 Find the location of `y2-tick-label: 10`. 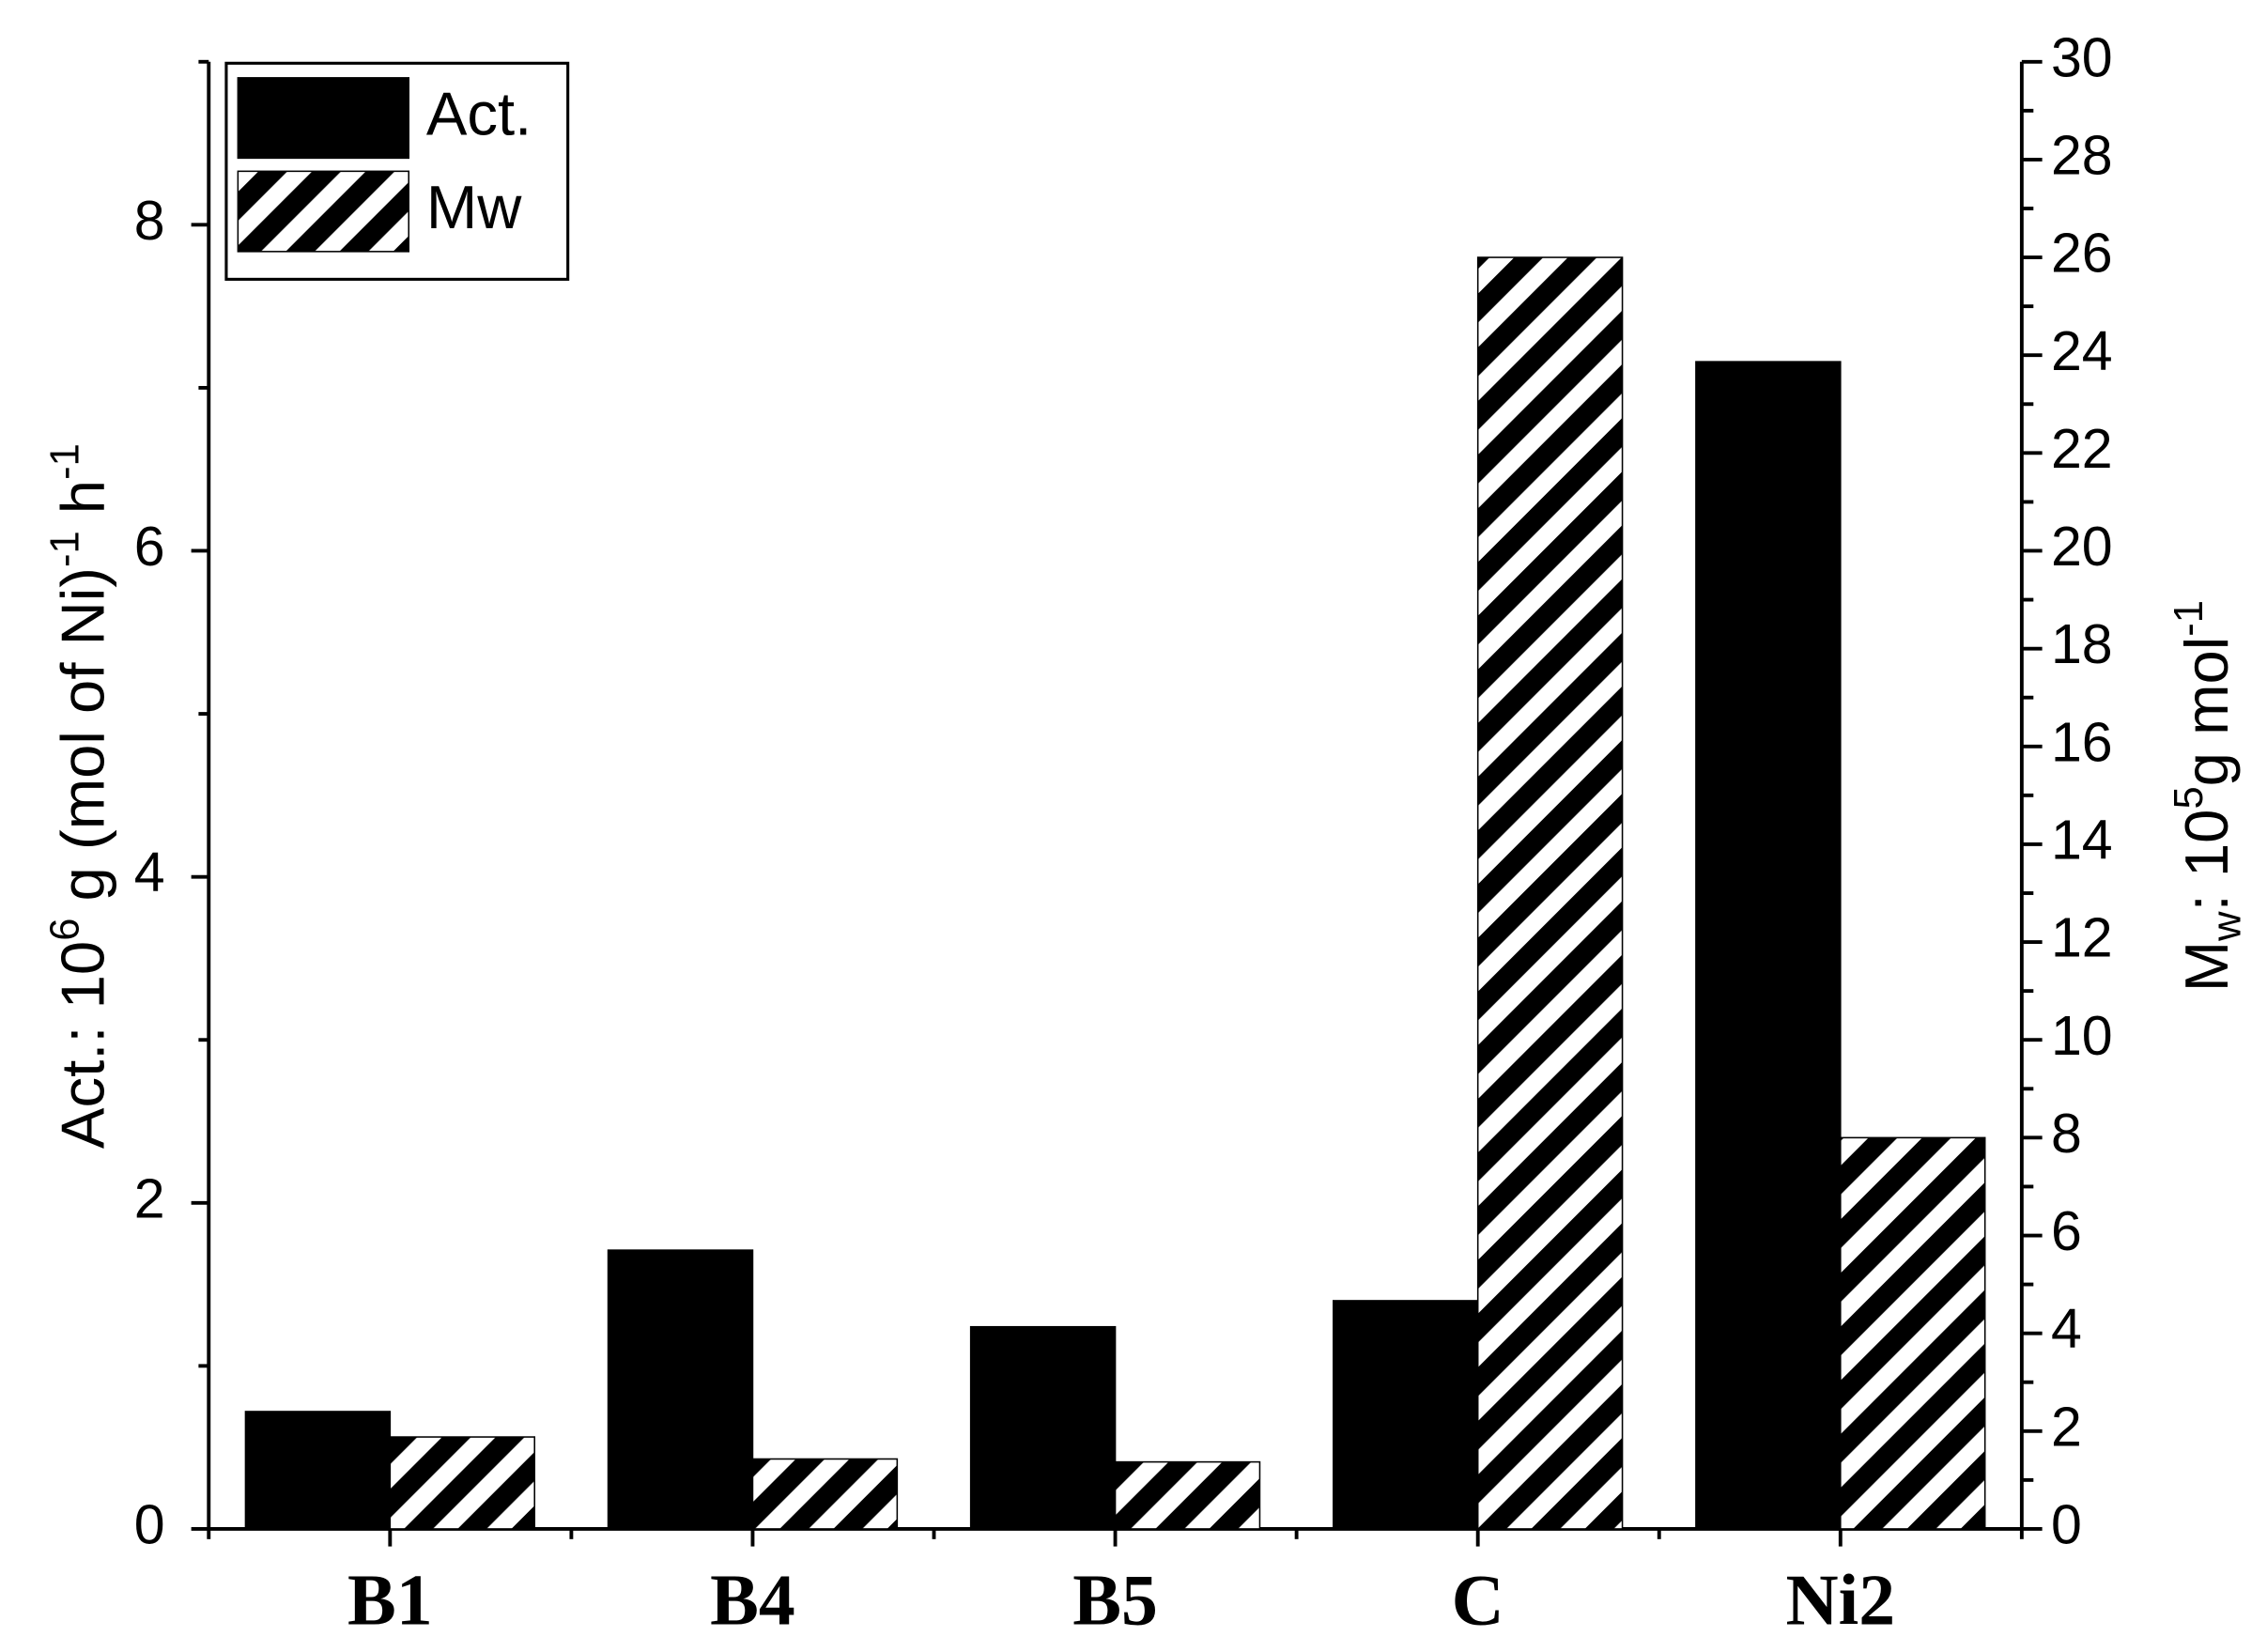

y2-tick-label: 10 is located at coordinates (2082, 1036).